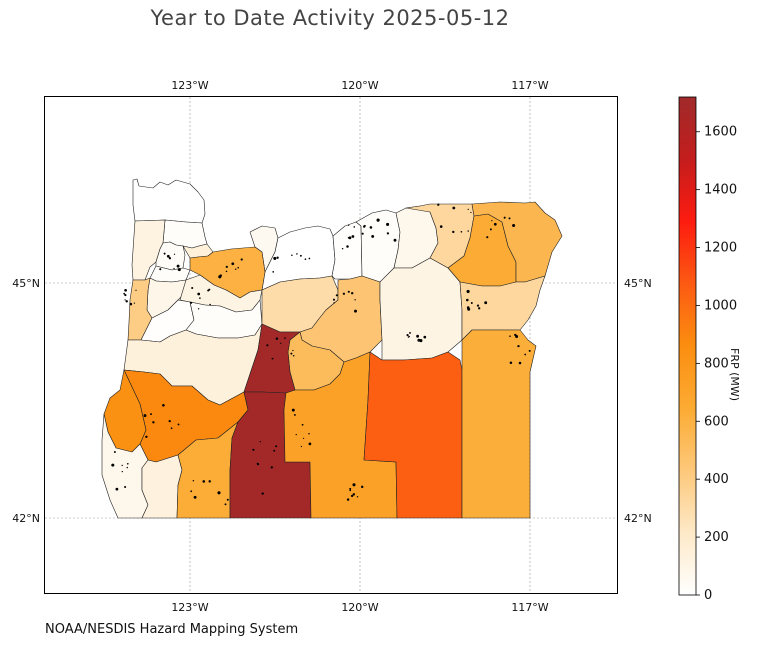  Describe the element at coordinates (421, 309) in the screenshot. I see `county-grant` at that location.